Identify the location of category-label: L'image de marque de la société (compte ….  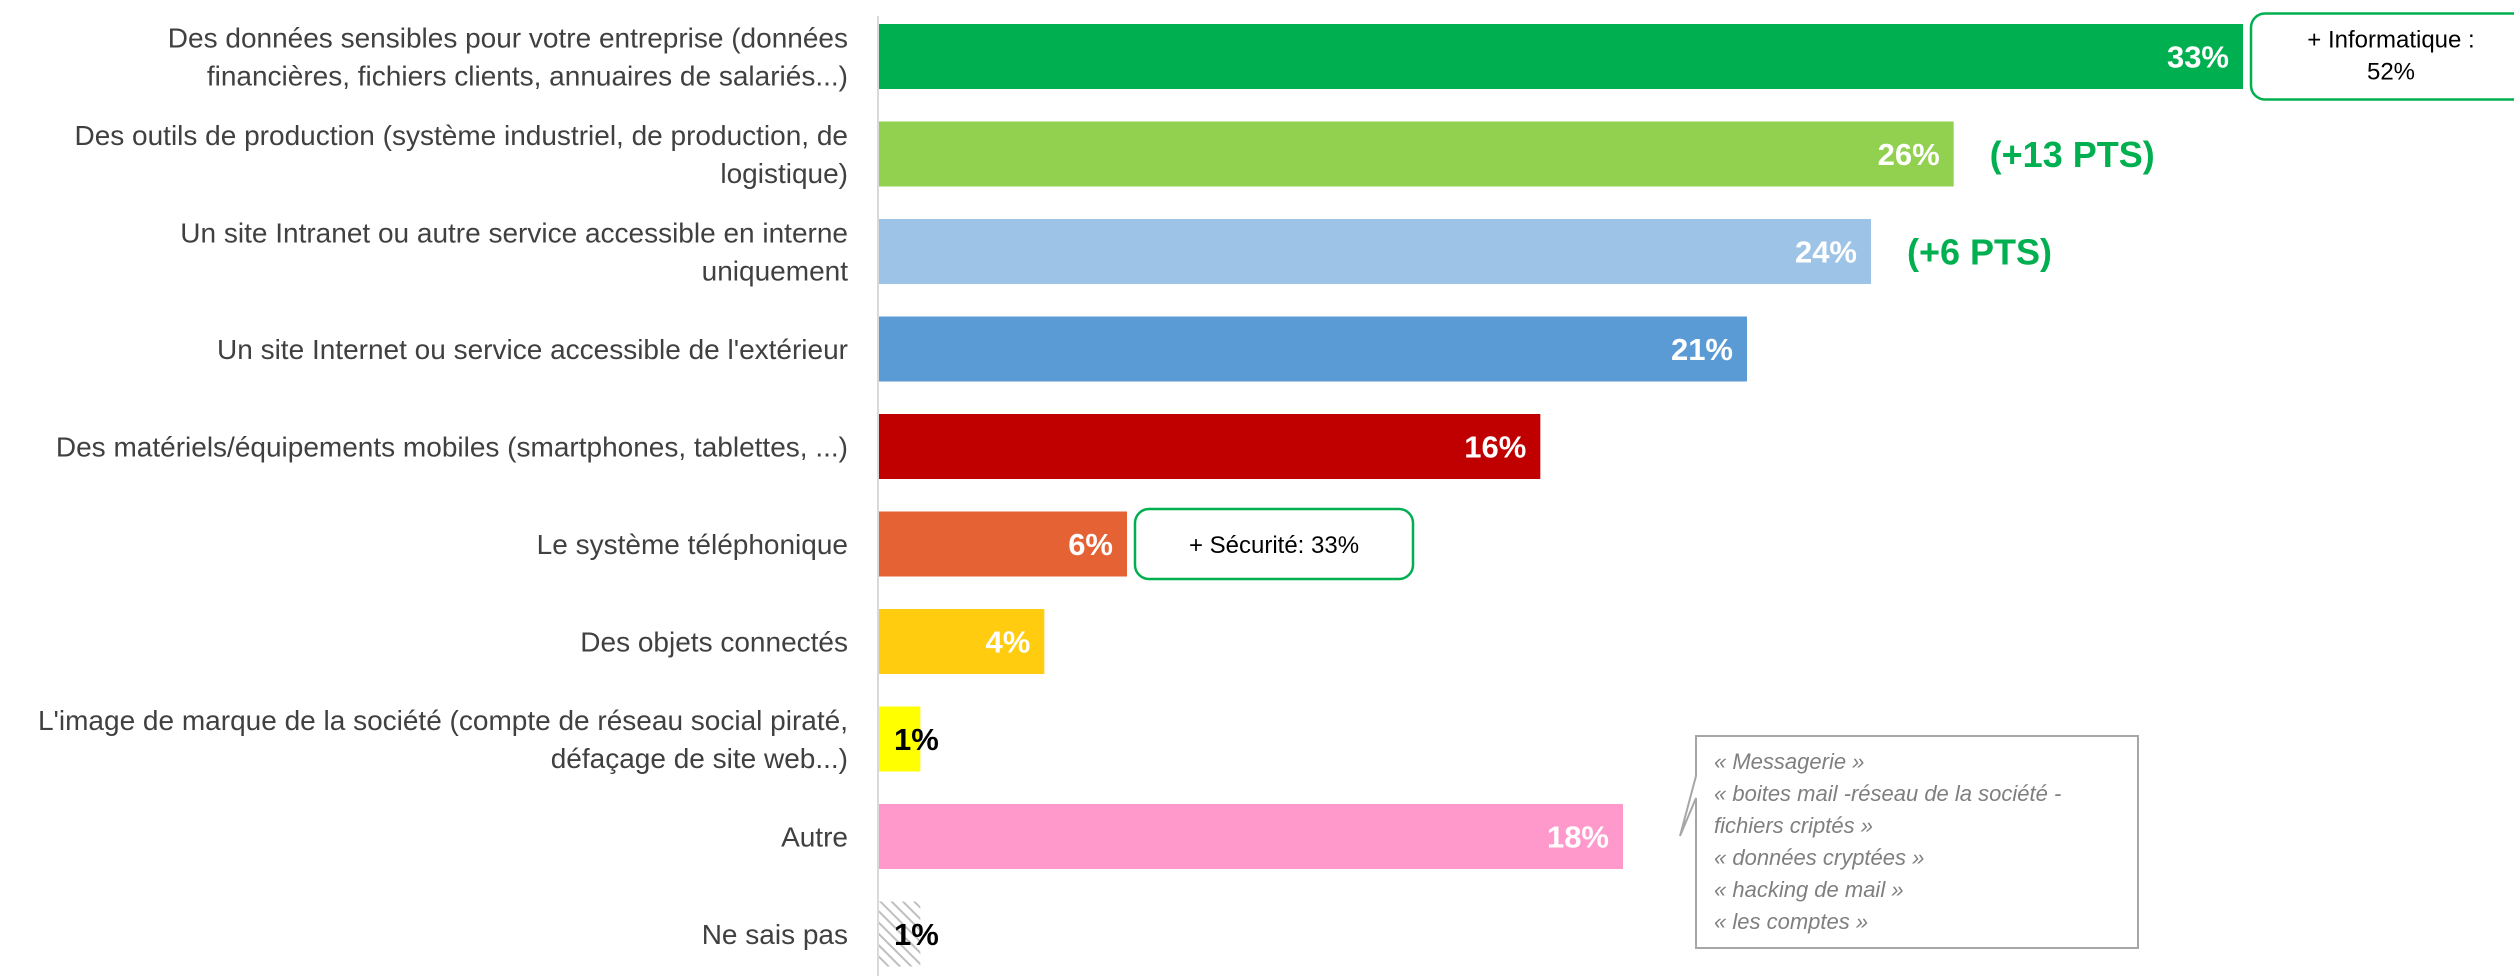
(443, 720).